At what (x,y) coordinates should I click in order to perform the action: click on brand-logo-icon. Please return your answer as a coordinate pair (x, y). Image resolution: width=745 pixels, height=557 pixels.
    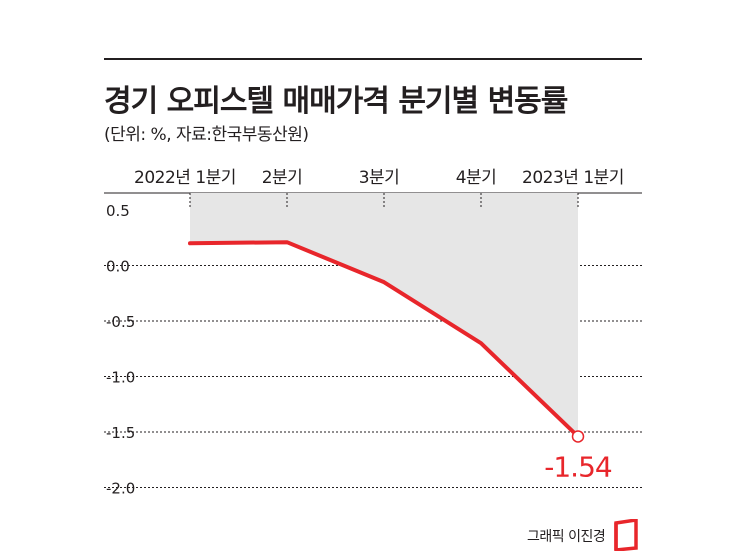
    Looking at the image, I should click on (626, 535).